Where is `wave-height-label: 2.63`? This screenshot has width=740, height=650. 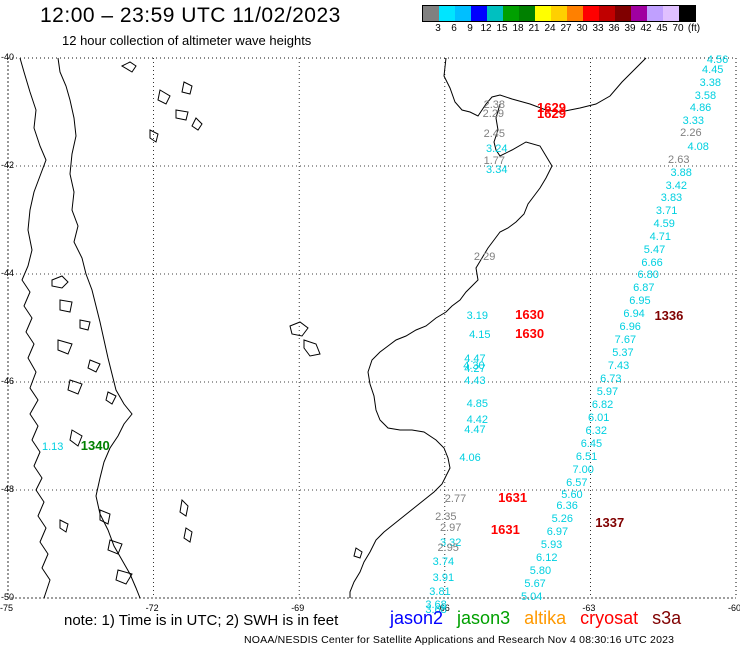 wave-height-label: 2.63 is located at coordinates (679, 159).